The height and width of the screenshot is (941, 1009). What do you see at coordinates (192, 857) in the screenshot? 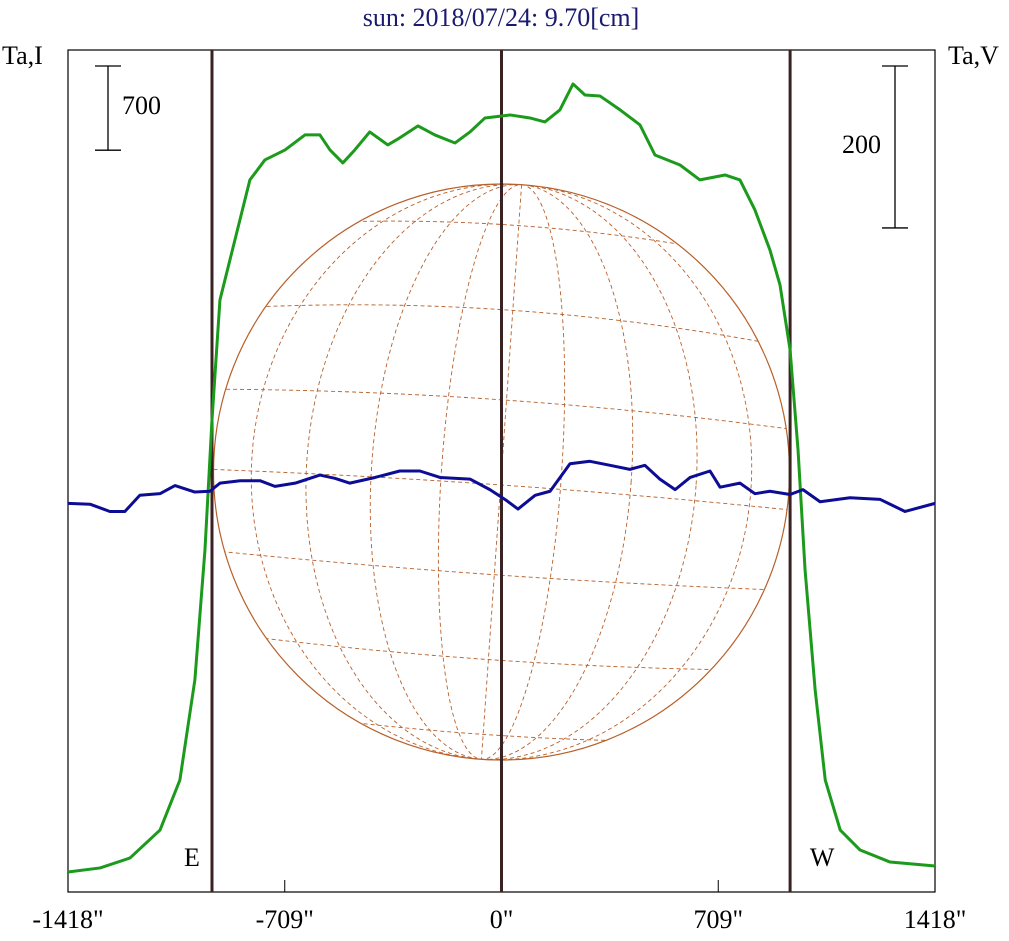
I see `limb-label: E` at bounding box center [192, 857].